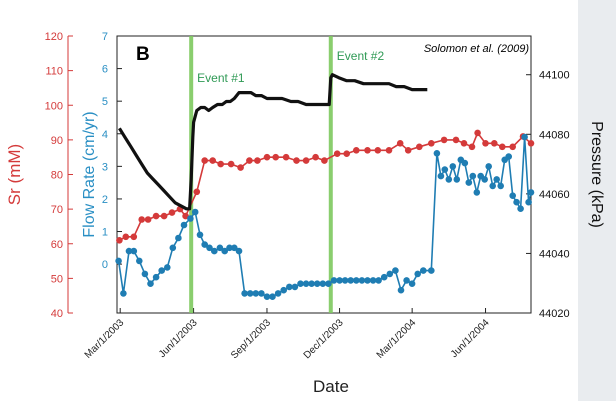  I want to click on panel-label: B, so click(143, 54).